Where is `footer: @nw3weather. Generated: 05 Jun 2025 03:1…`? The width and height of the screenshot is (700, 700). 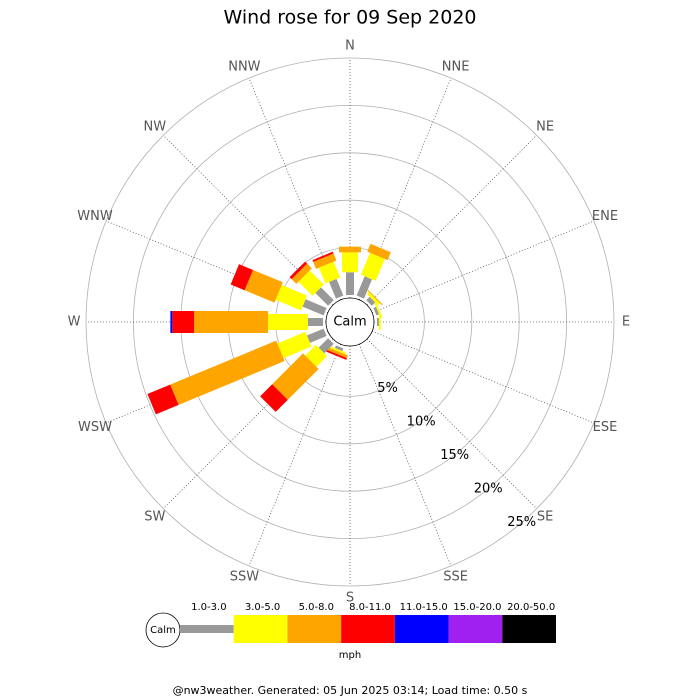
footer: @nw3weather. Generated: 05 Jun 2025 03:1… is located at coordinates (350, 690).